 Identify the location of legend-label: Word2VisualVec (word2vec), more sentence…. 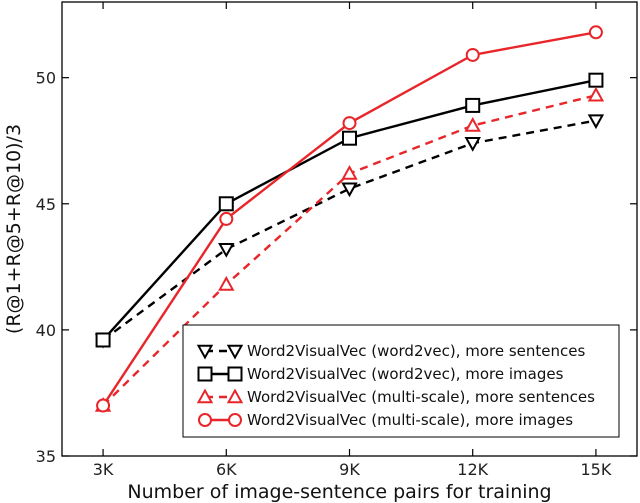
(416, 351).